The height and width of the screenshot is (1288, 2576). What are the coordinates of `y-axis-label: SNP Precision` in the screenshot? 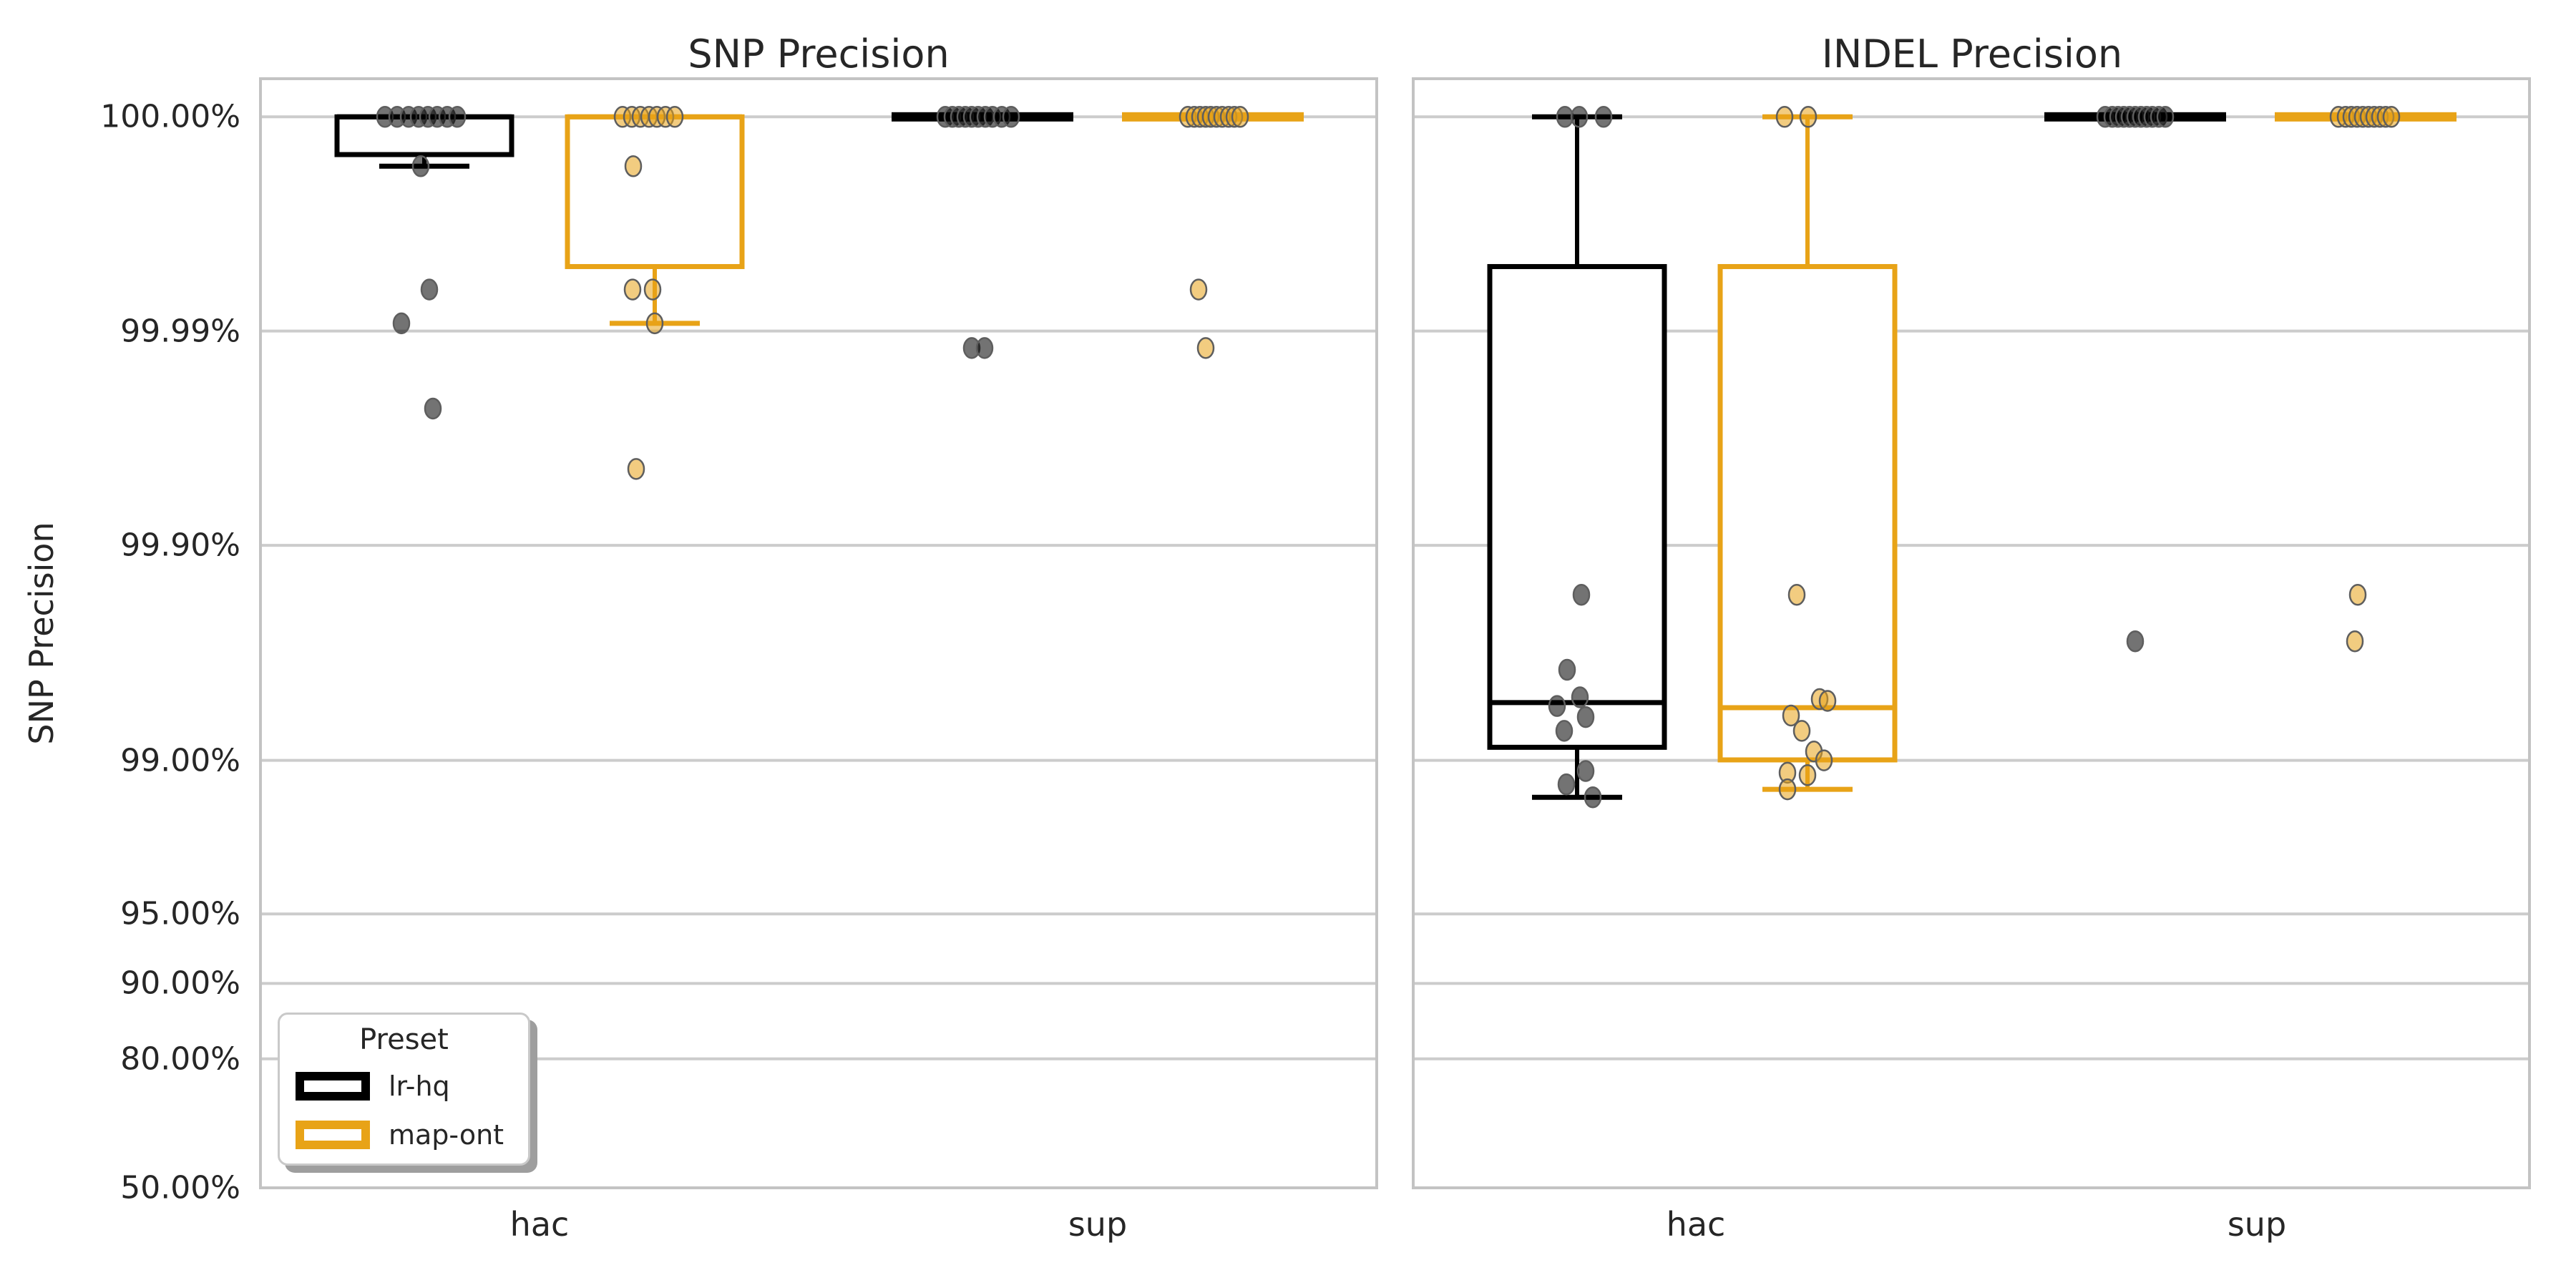 It's located at (41, 633).